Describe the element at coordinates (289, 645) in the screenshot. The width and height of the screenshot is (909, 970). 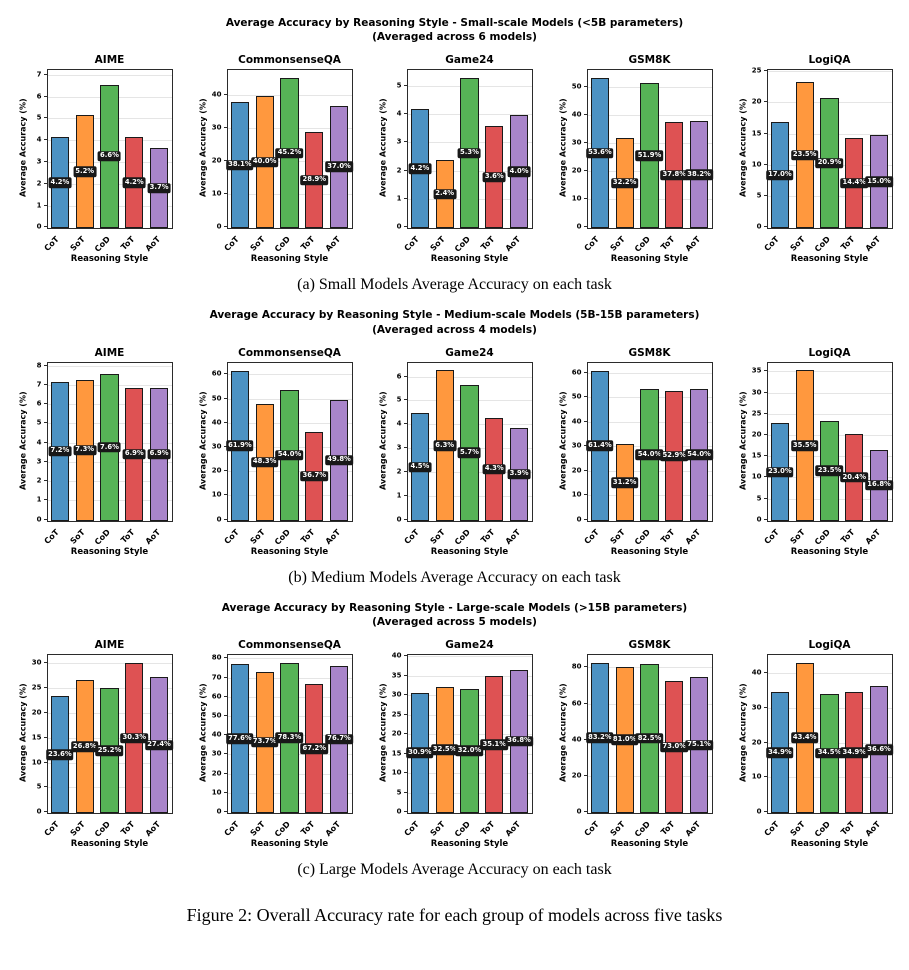
I see `chart-title: CommonsenseQA` at that location.